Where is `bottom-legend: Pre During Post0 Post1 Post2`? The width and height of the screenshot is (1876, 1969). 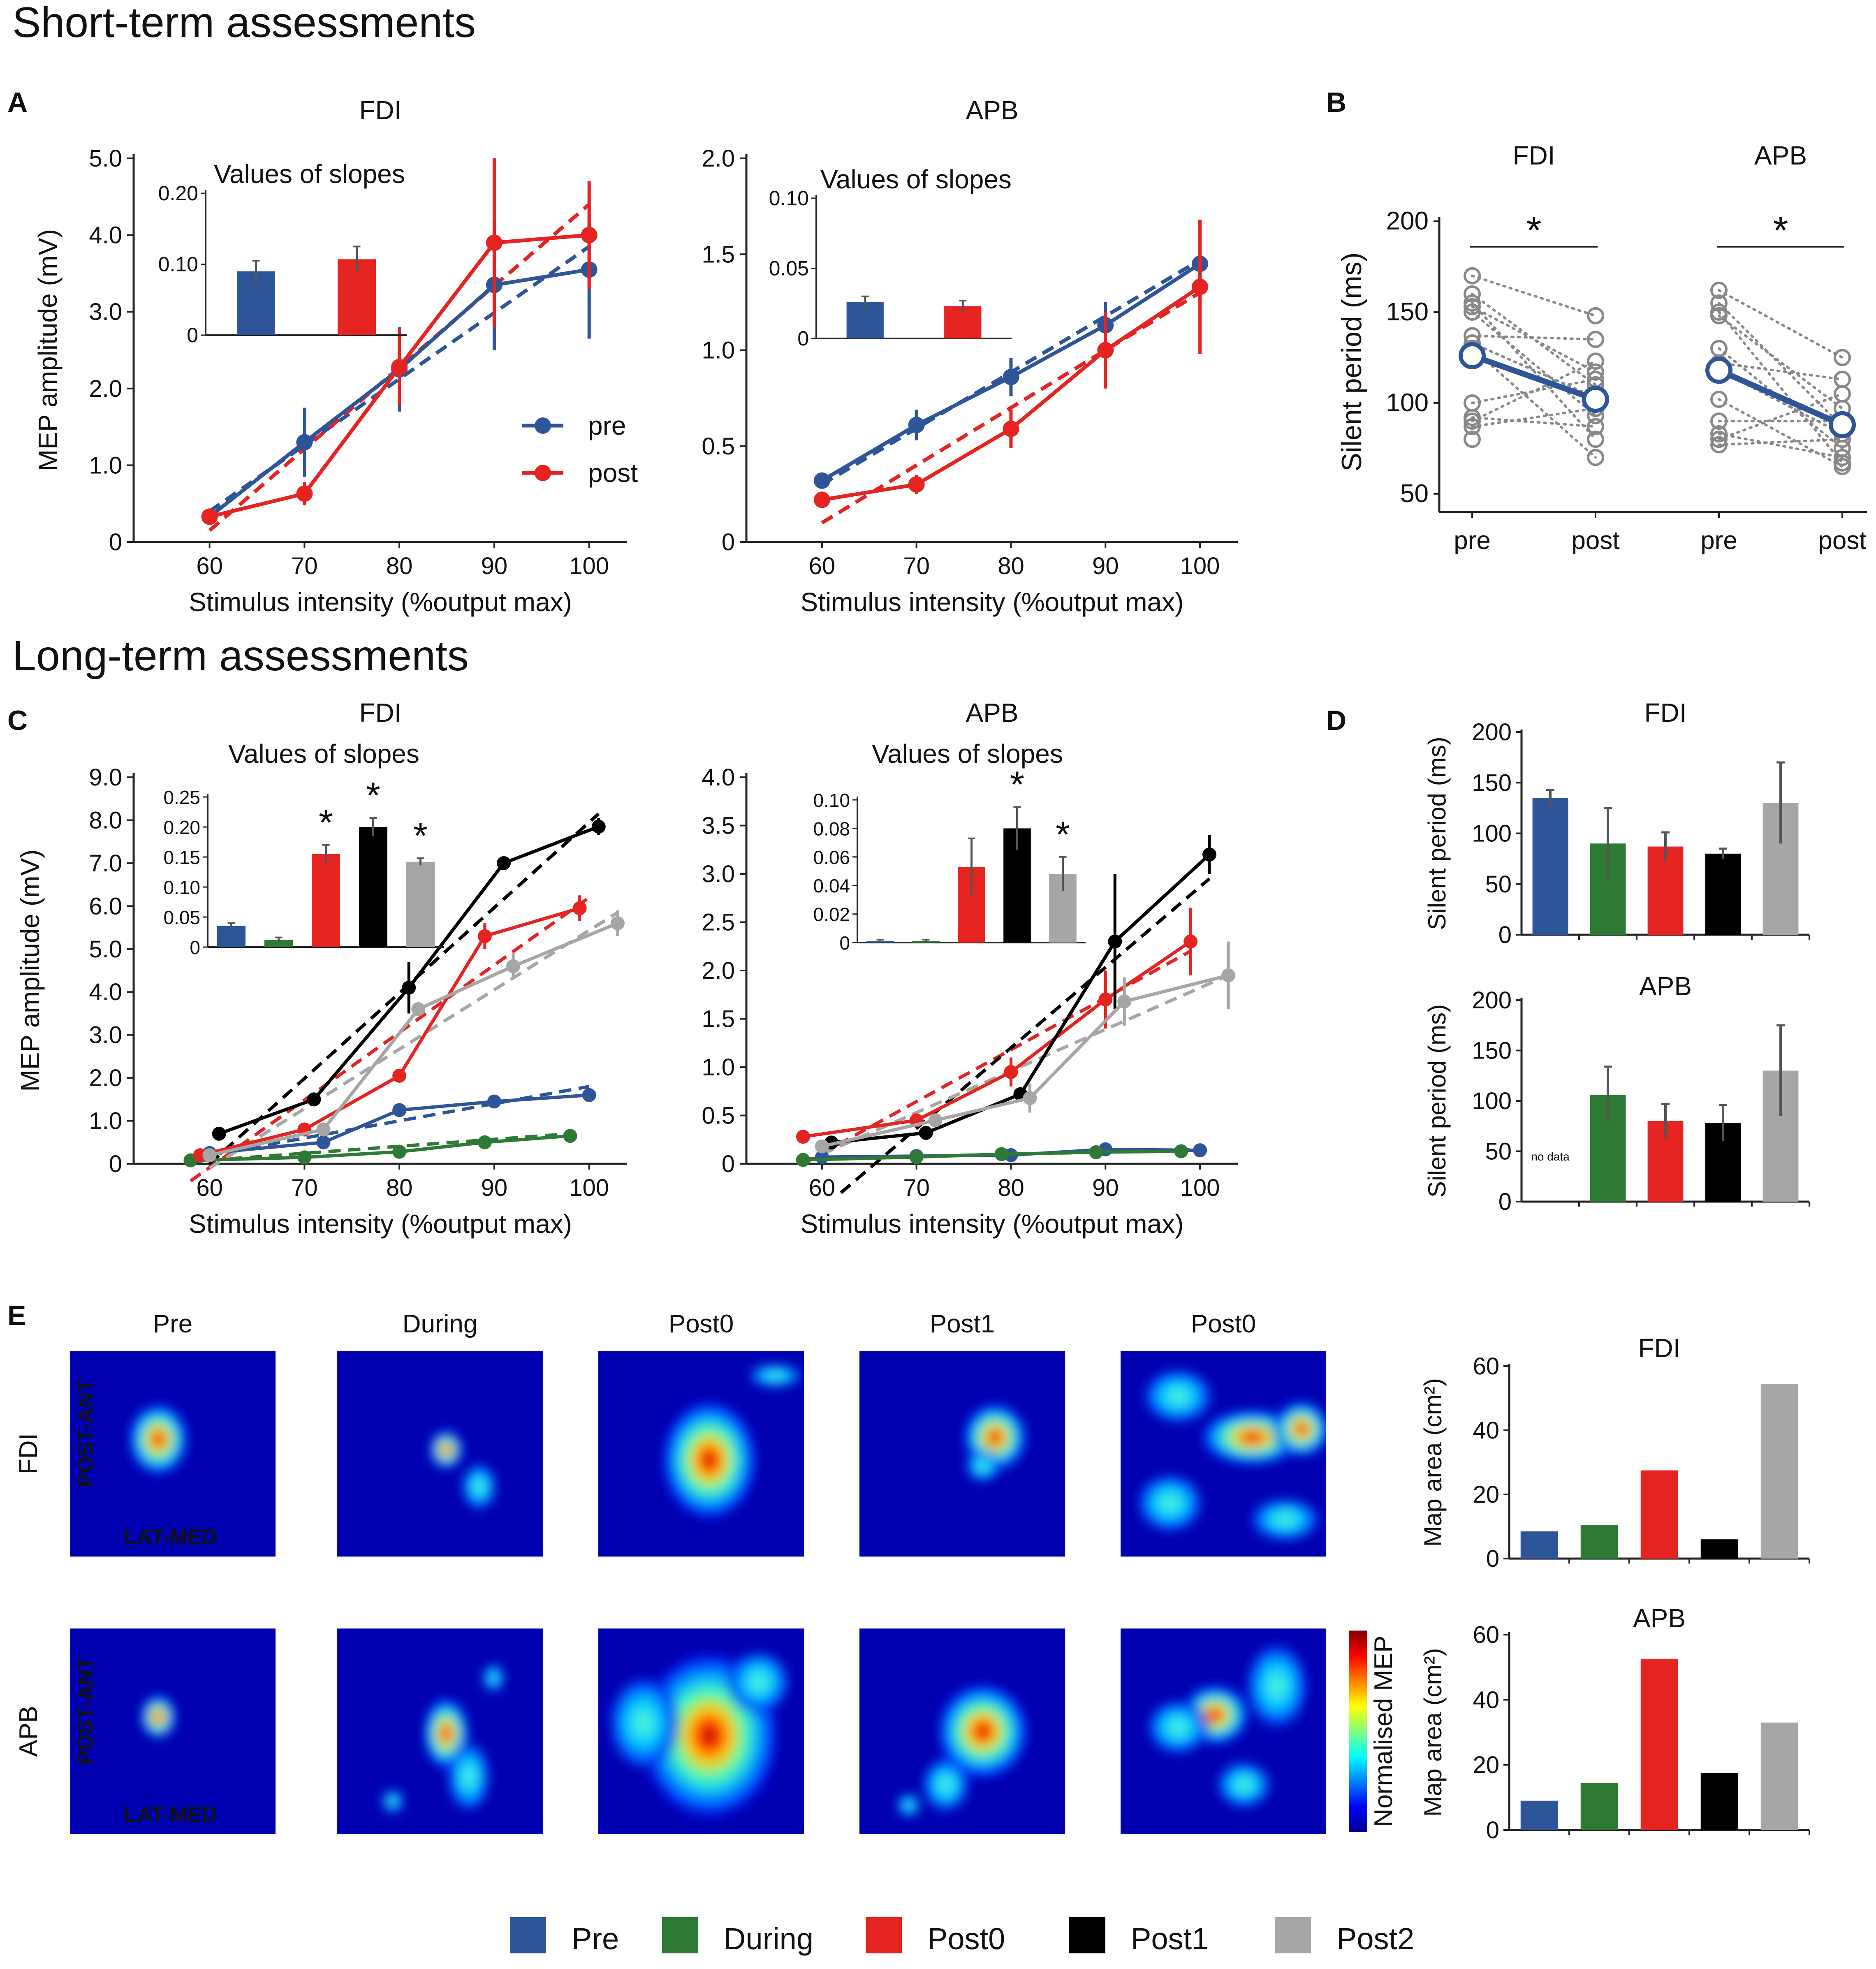 bottom-legend: Pre During Post0 Post1 Post2 is located at coordinates (962, 1936).